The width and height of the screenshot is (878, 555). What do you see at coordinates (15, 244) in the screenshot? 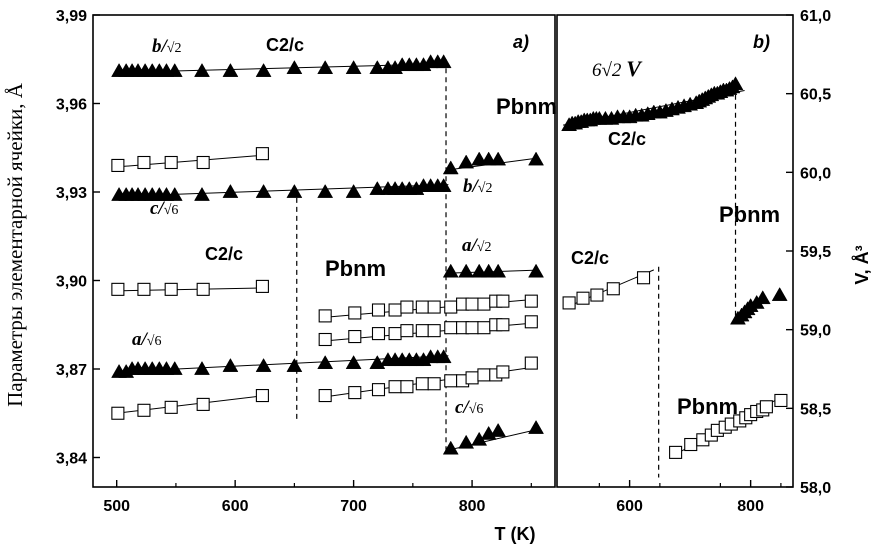
I see `y-axis-label-left: Параметры элементарной ячейки, Å` at bounding box center [15, 244].